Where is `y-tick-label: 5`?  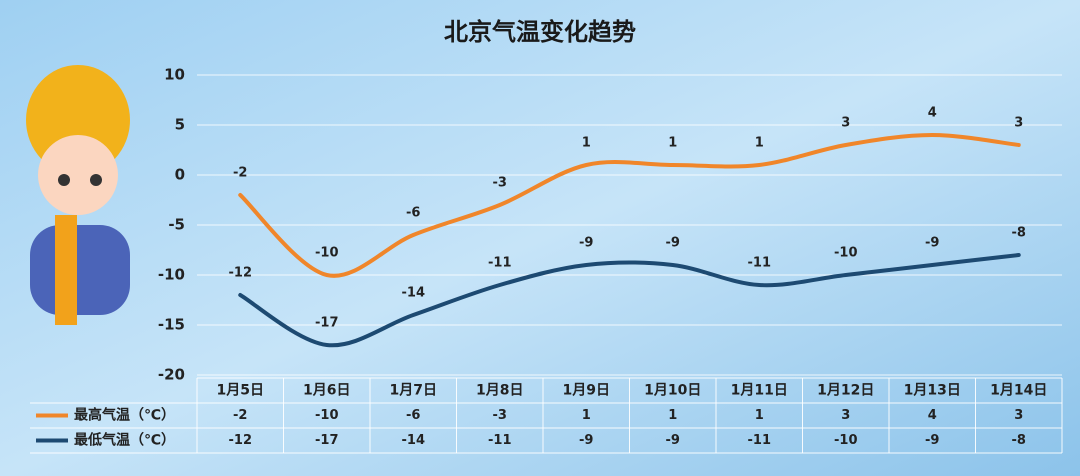
y-tick-label: 5 is located at coordinates (180, 125).